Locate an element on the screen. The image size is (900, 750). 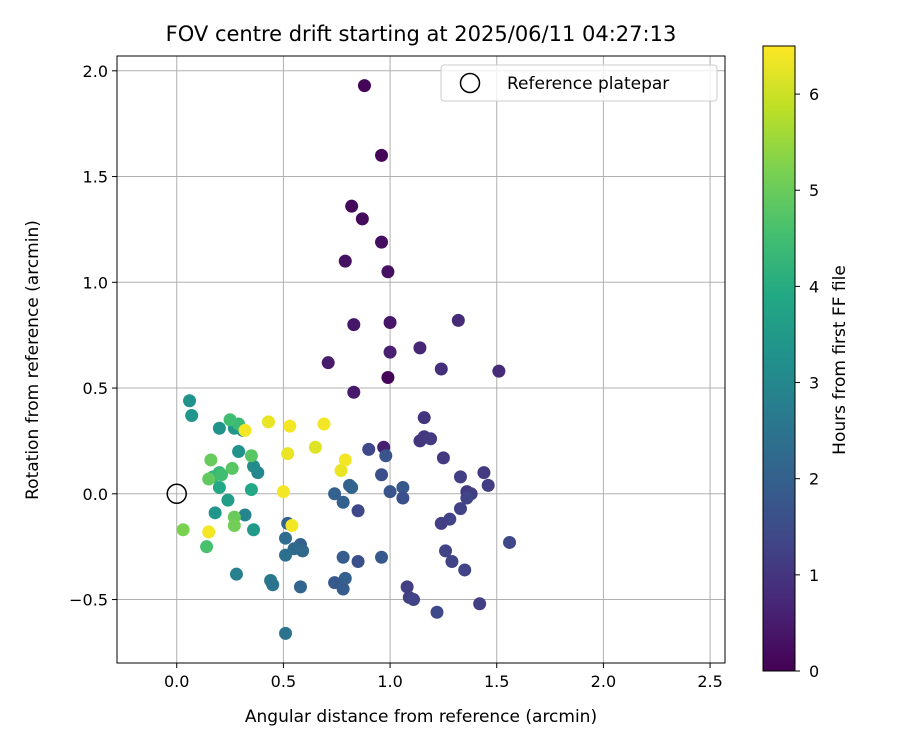
legend-entry-reference-platepar: Reference platepar is located at coordinates (588, 84).